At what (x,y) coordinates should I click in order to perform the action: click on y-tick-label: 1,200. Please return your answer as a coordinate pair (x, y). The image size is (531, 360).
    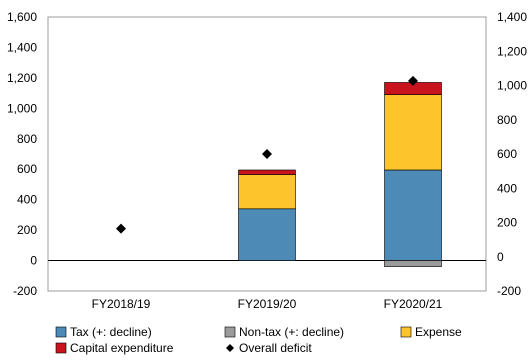
    Looking at the image, I should click on (22, 78).